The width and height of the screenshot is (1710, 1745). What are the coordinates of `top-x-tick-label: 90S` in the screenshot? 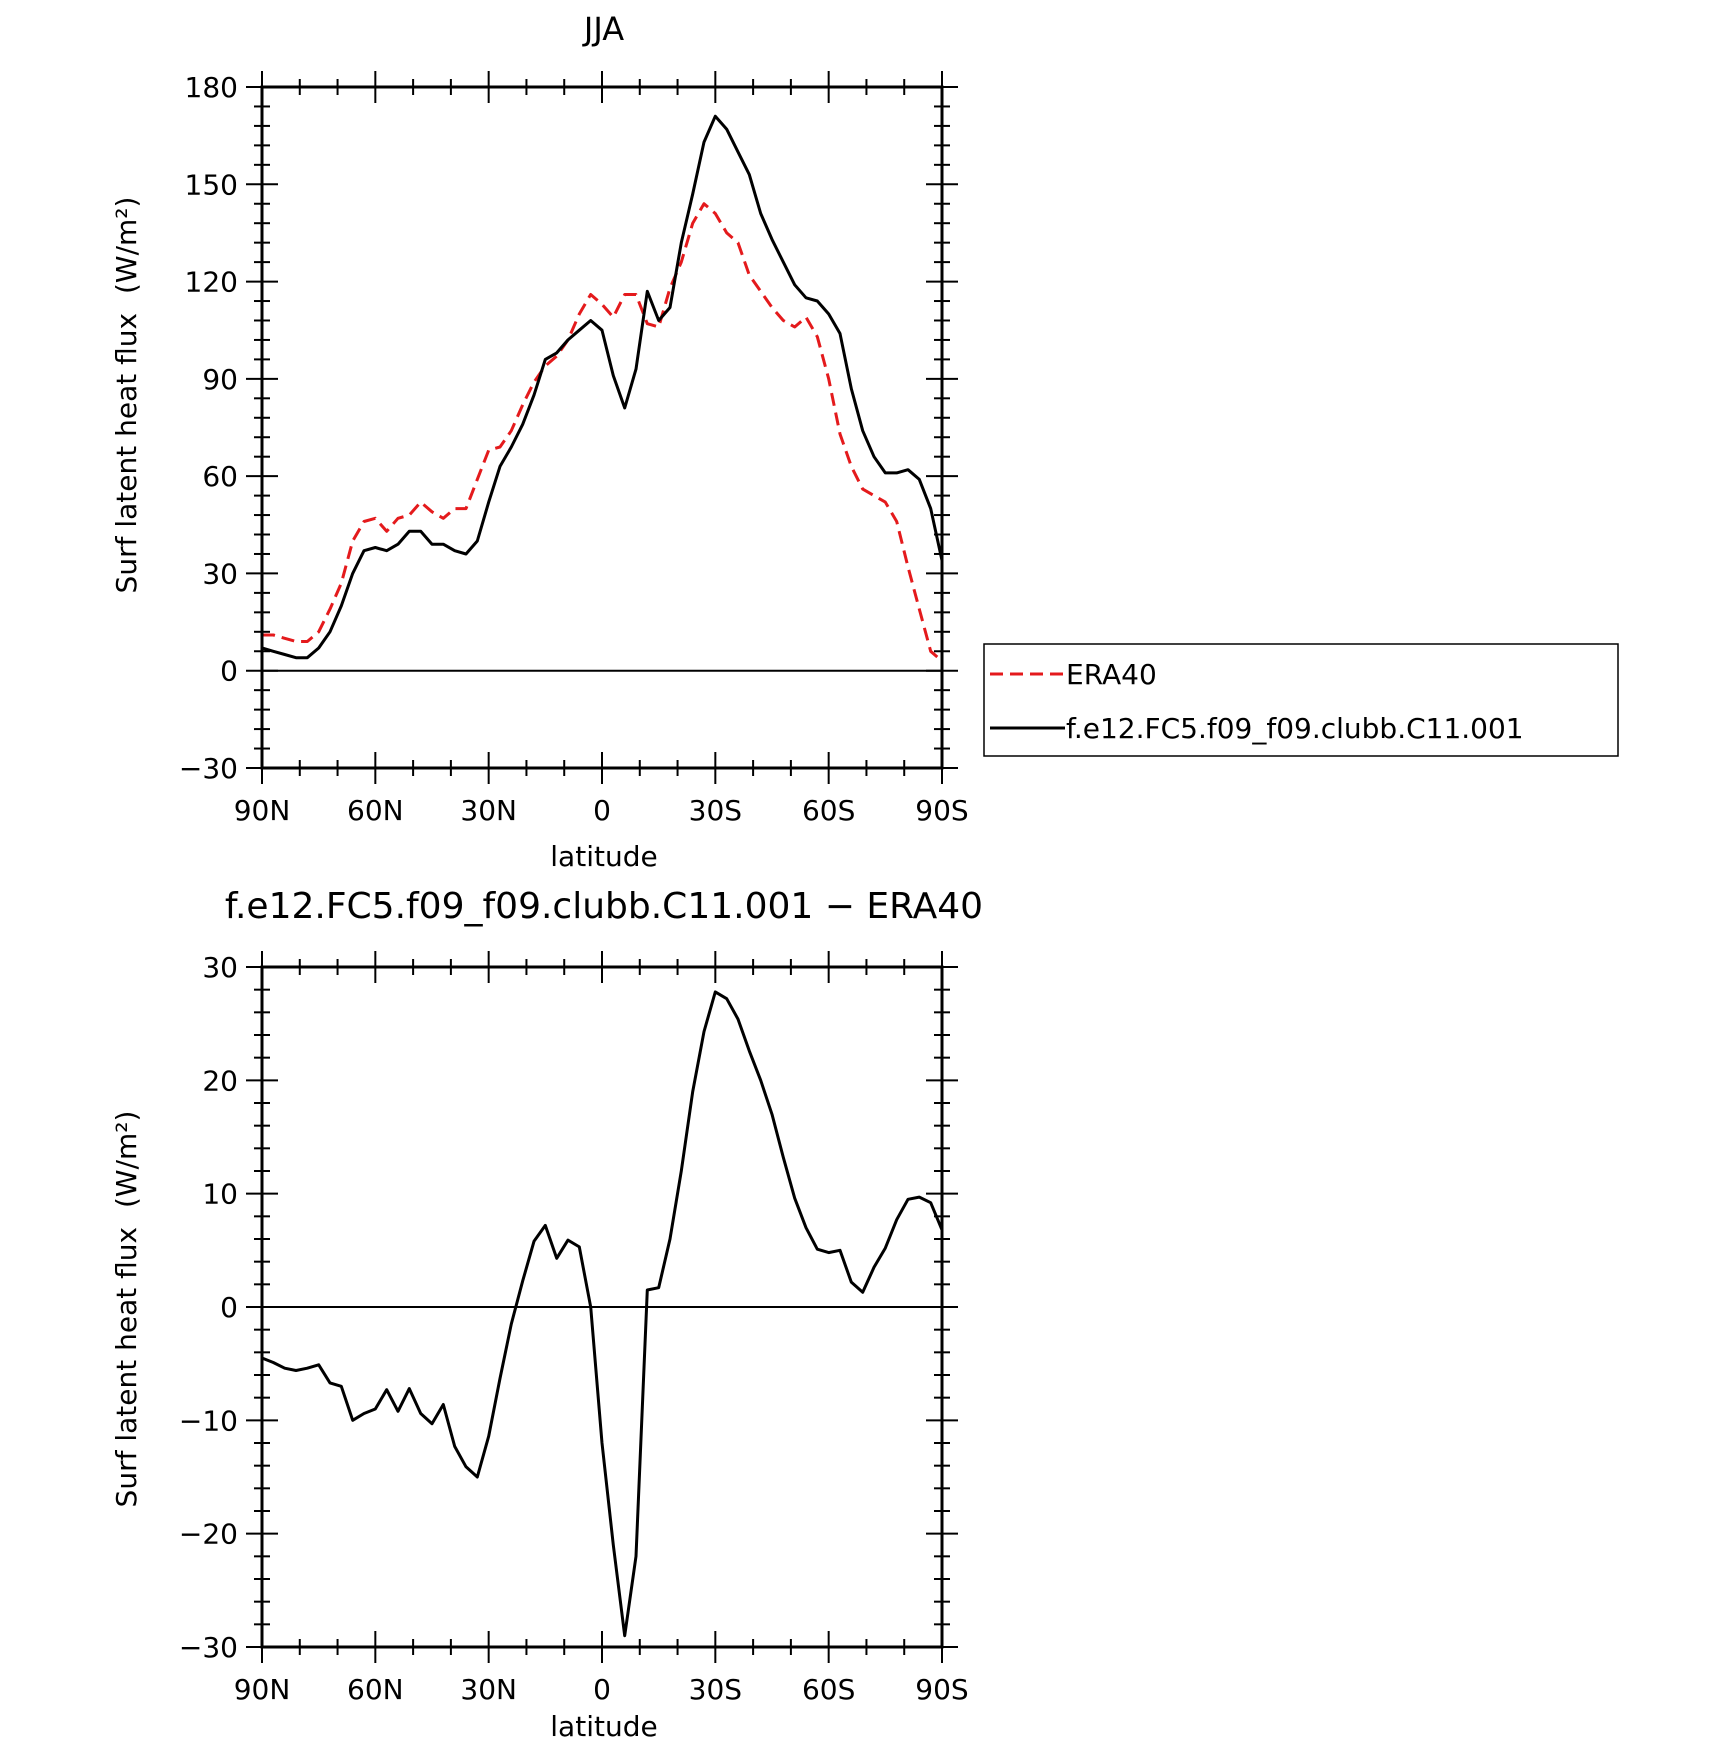 It's located at (941, 810).